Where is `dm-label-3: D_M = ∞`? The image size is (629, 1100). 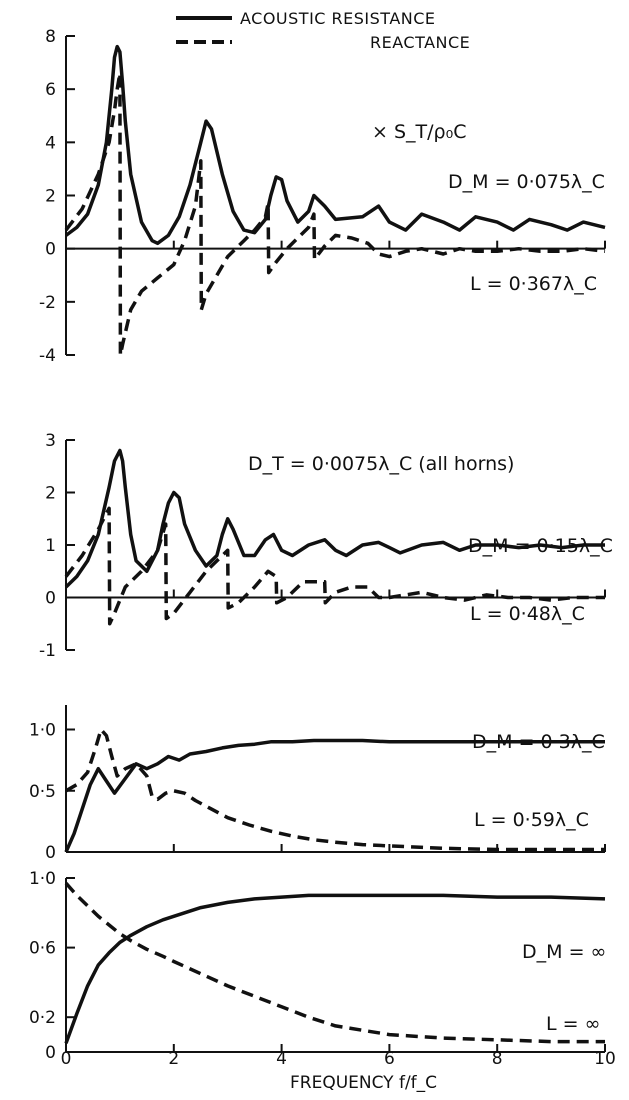
dm-label-3: D_M = ∞ is located at coordinates (564, 952).